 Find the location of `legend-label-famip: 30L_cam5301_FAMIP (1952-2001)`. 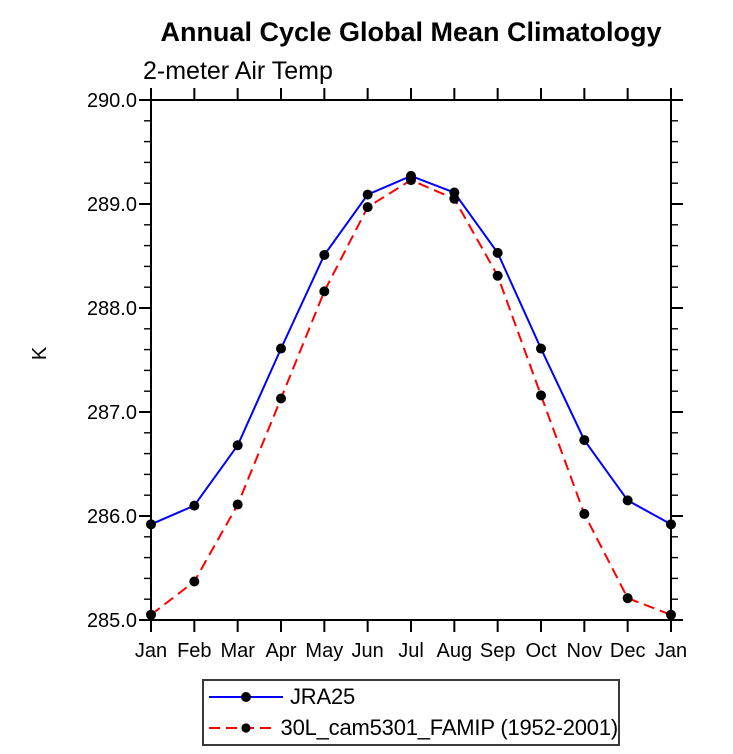

legend-label-famip: 30L_cam5301_FAMIP (1952-2001) is located at coordinates (449, 727).